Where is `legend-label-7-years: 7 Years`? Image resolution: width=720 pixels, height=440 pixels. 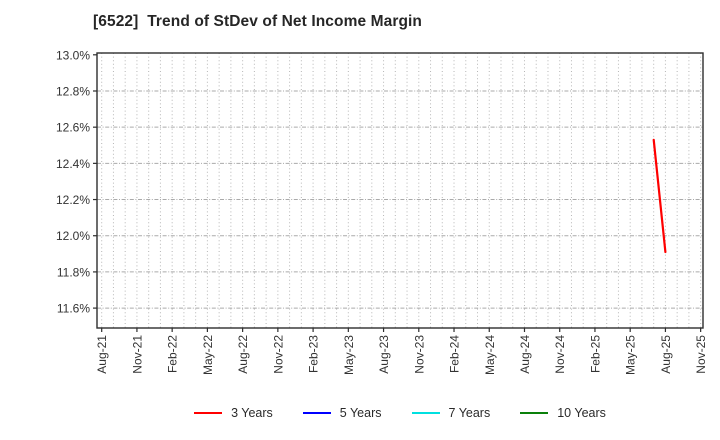 legend-label-7-years: 7 Years is located at coordinates (469, 413).